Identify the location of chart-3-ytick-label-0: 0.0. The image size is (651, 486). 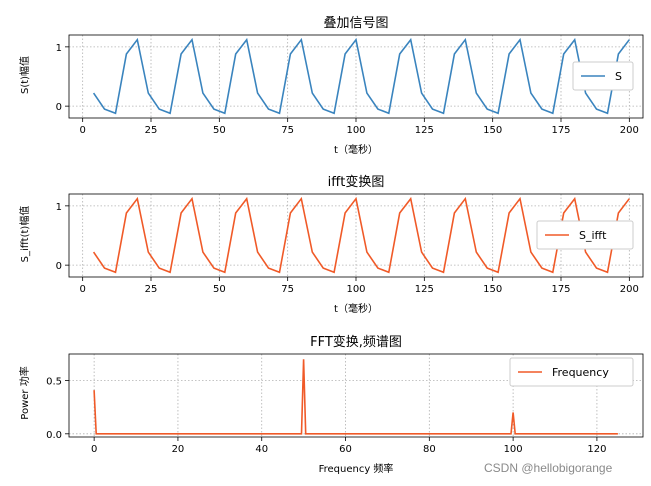
(54, 435).